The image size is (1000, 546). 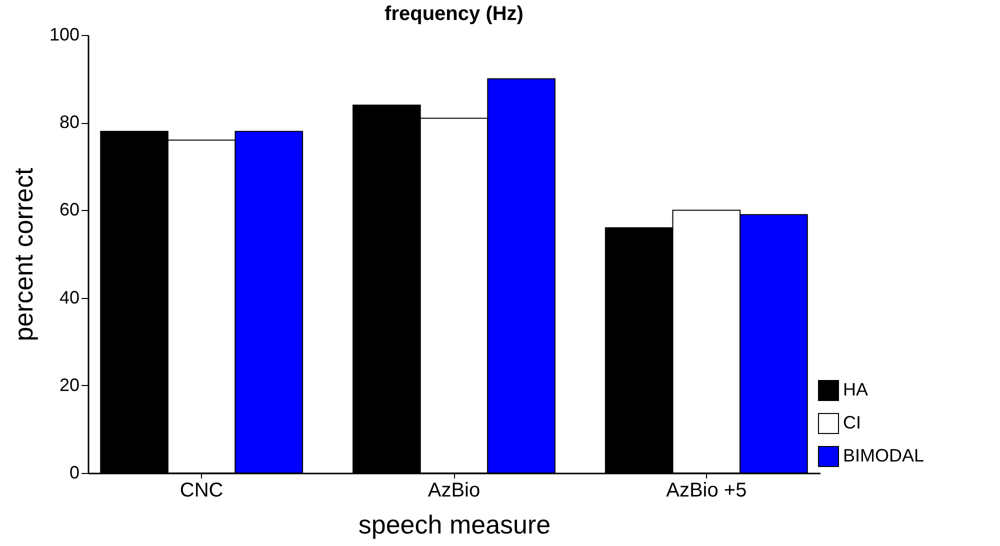 I want to click on y-tick-label: 80, so click(x=69, y=122).